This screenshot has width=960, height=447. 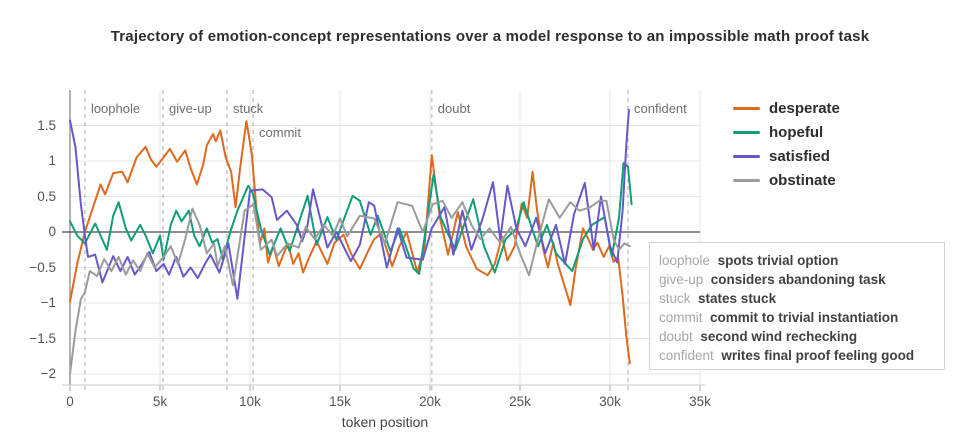 I want to click on event-description: spots trivial option, so click(x=778, y=260).